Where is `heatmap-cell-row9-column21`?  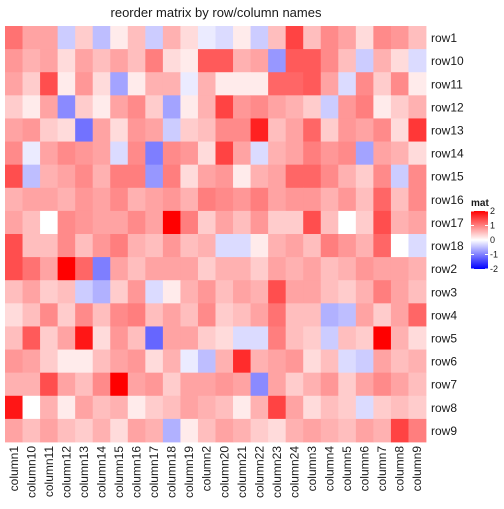 heatmap-cell-row9-column21 is located at coordinates (242, 430).